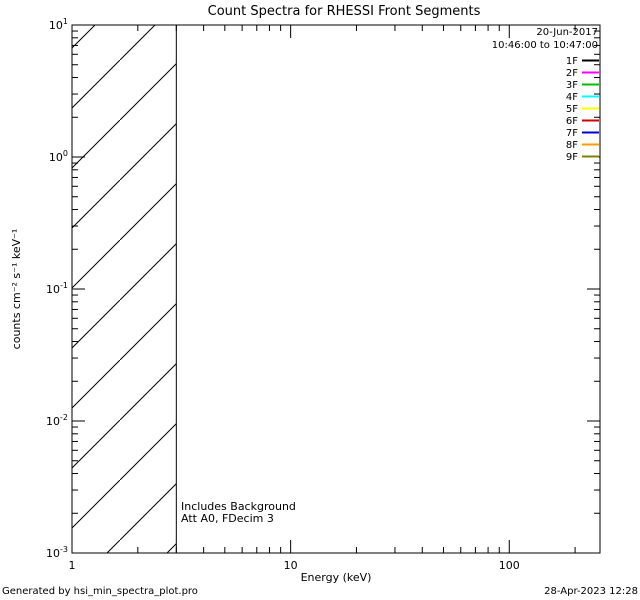 The height and width of the screenshot is (600, 640). Describe the element at coordinates (336, 577) in the screenshot. I see `x-axis-label: Energy (keV)` at that location.